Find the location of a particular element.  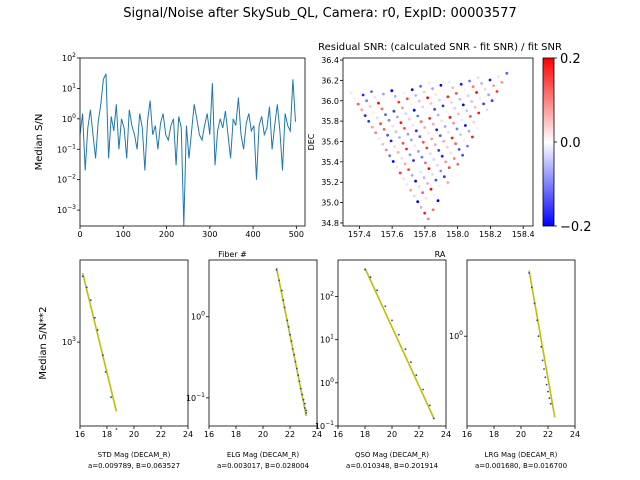

qso-xtick-label: 20 is located at coordinates (392, 434).